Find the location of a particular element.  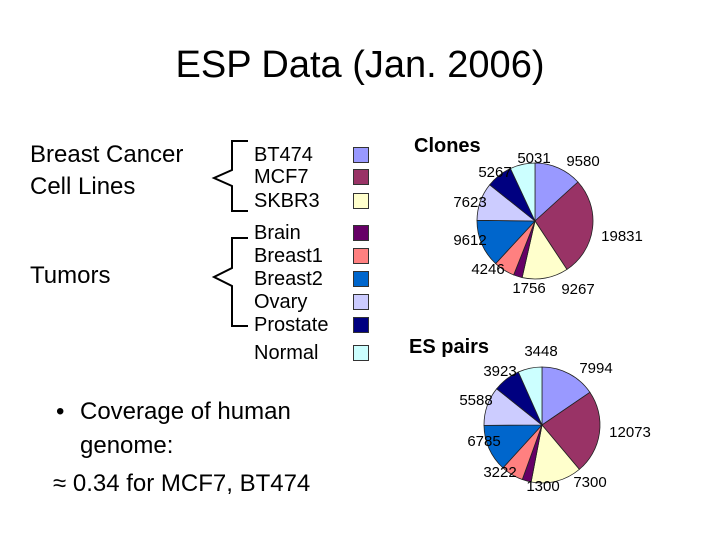

pie-slice-skbr3 is located at coordinates (555, 454).